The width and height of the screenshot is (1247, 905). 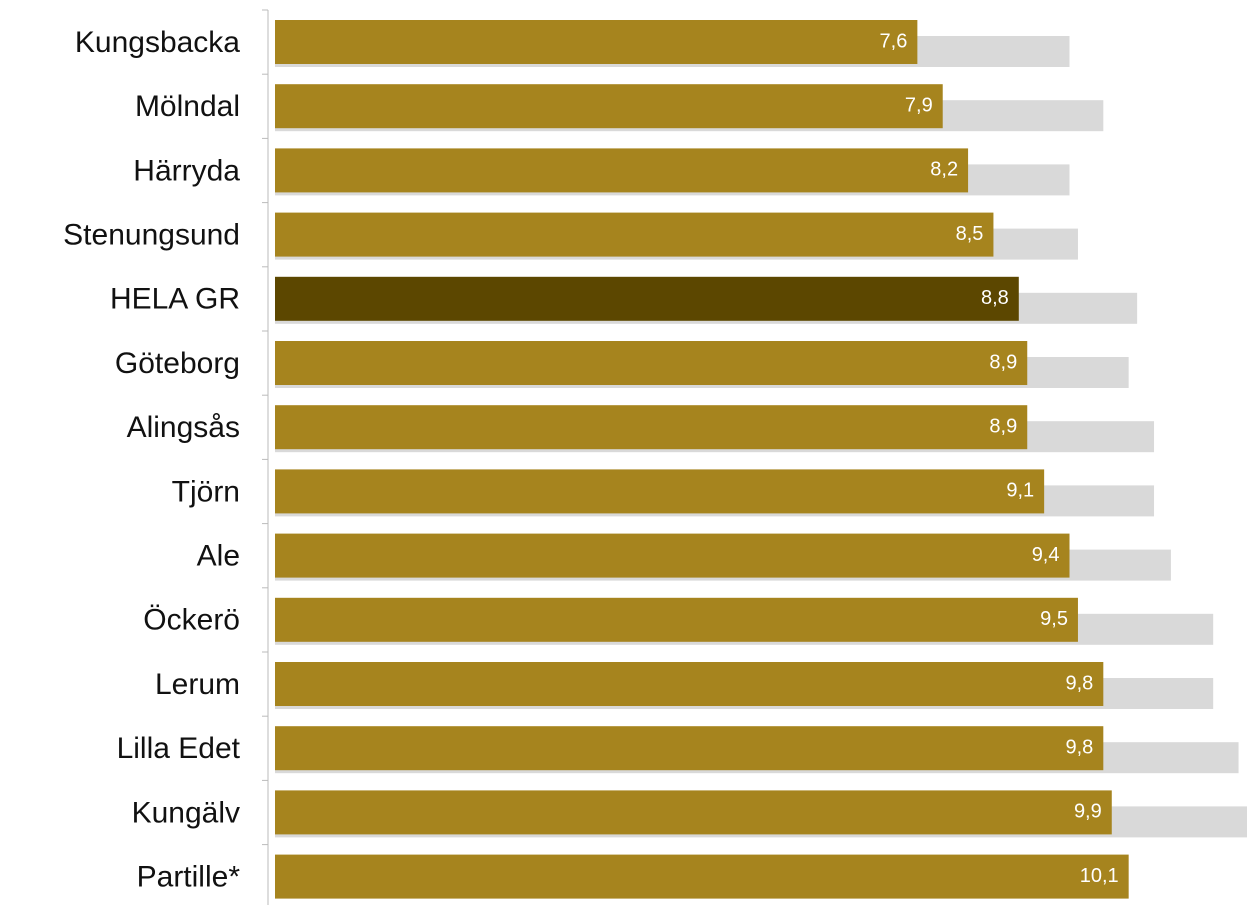 I want to click on category-label: Tjörn, so click(x=206, y=491).